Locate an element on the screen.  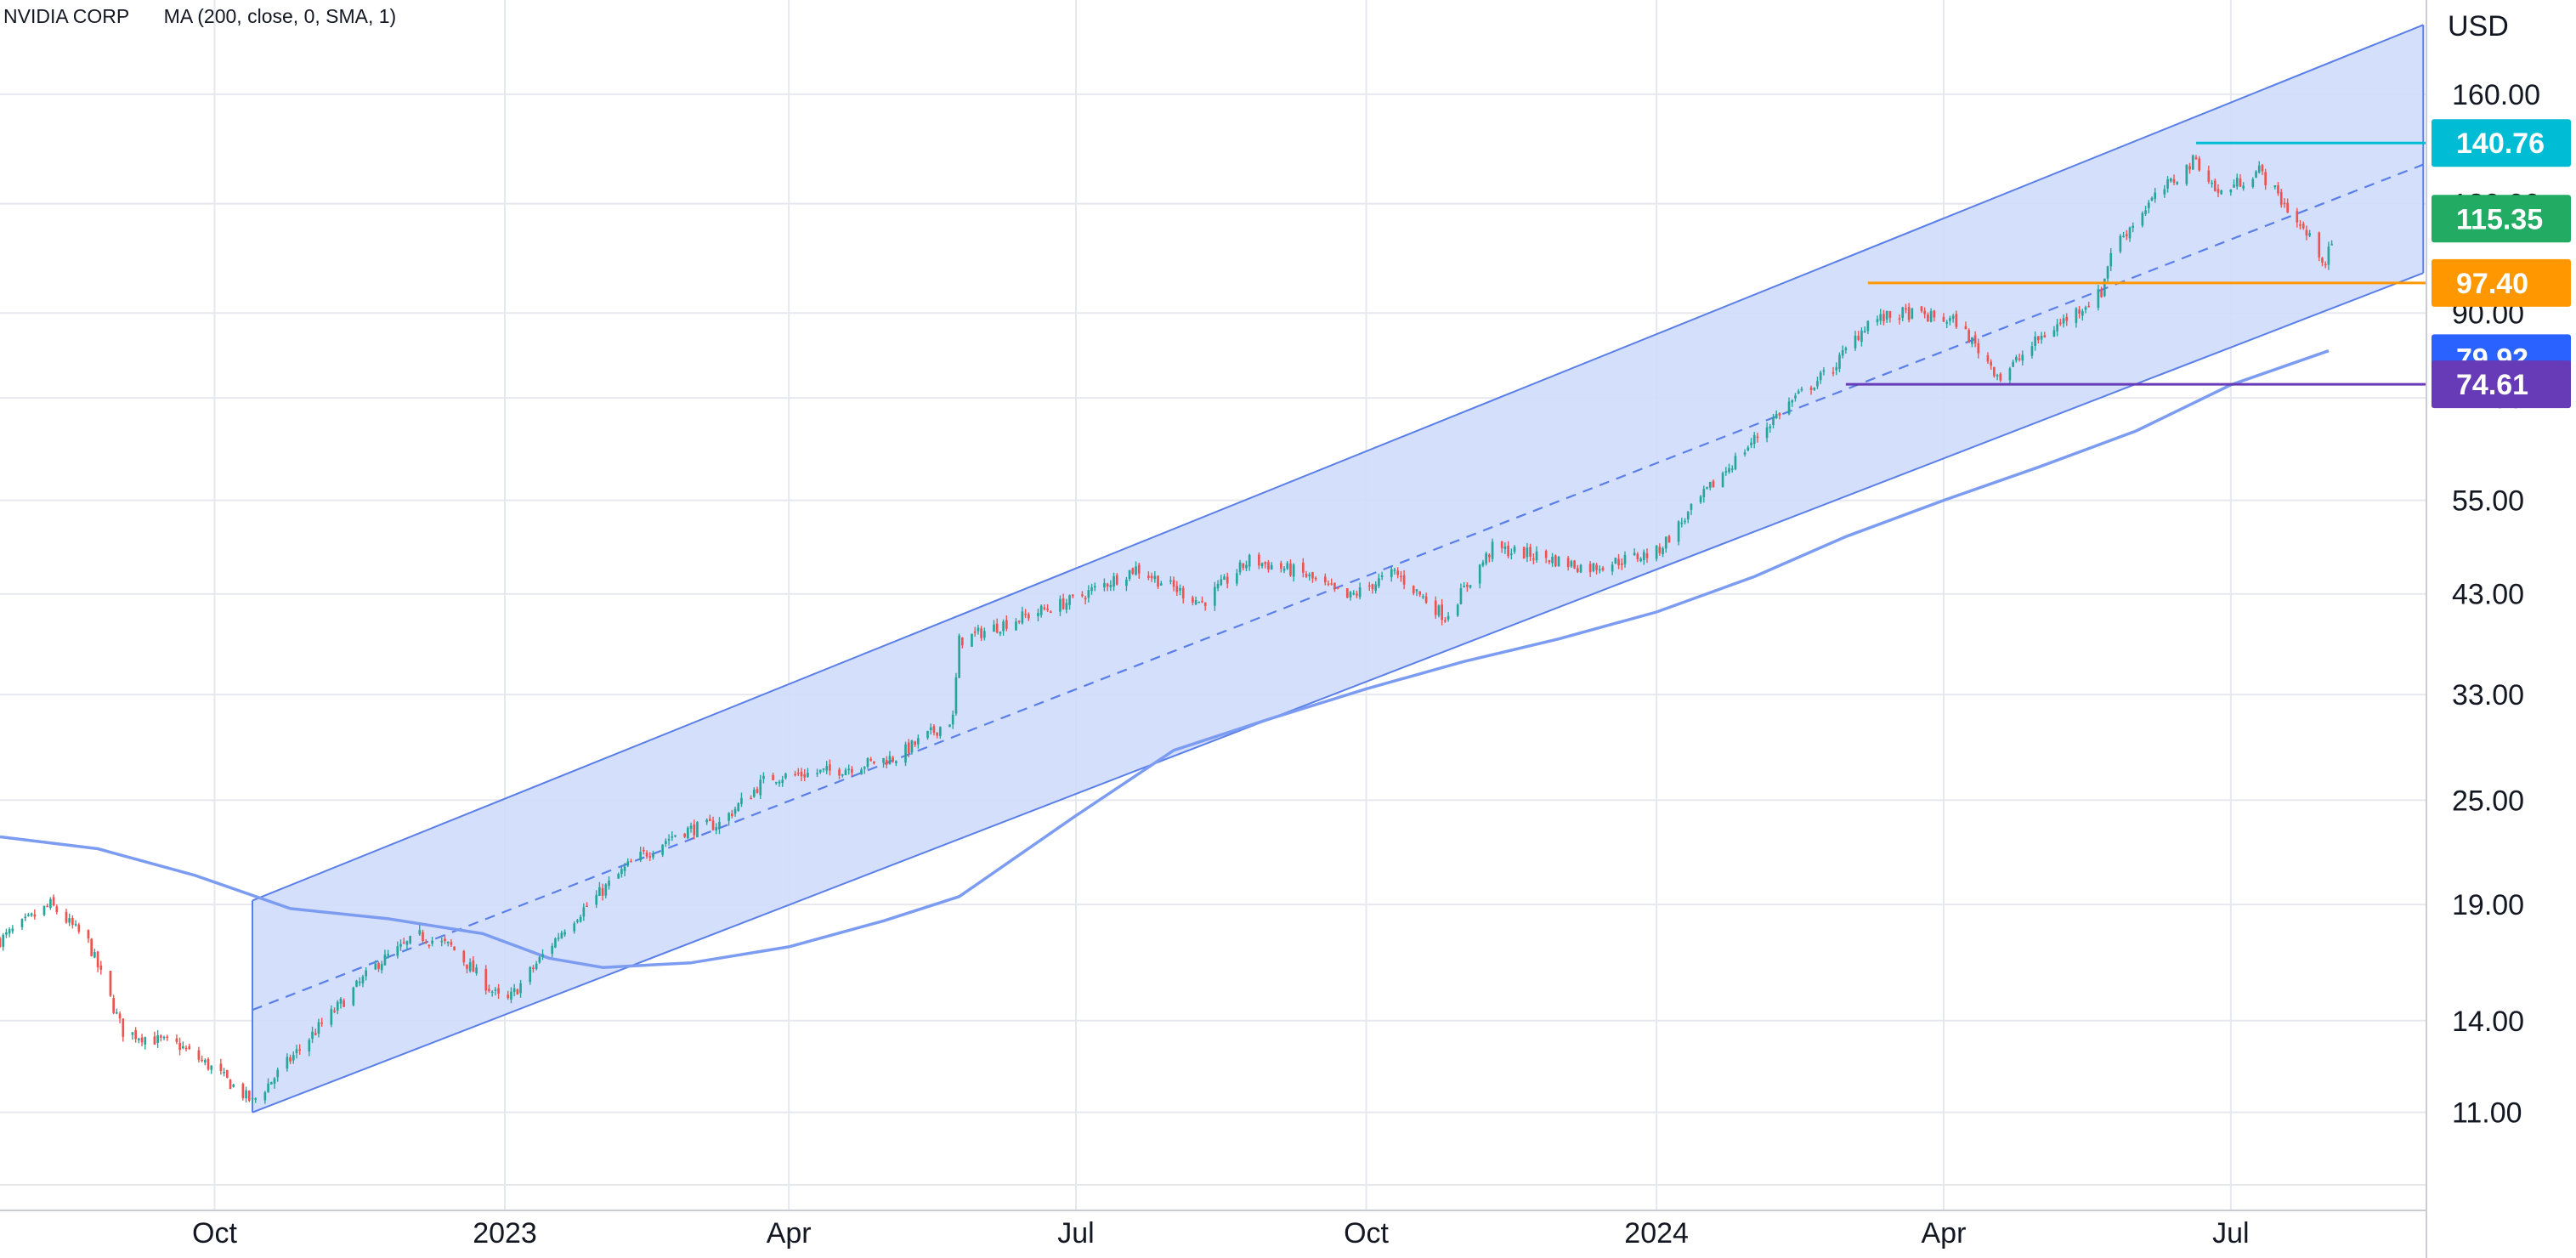
y-tick-label: 43.00 is located at coordinates (2488, 595).